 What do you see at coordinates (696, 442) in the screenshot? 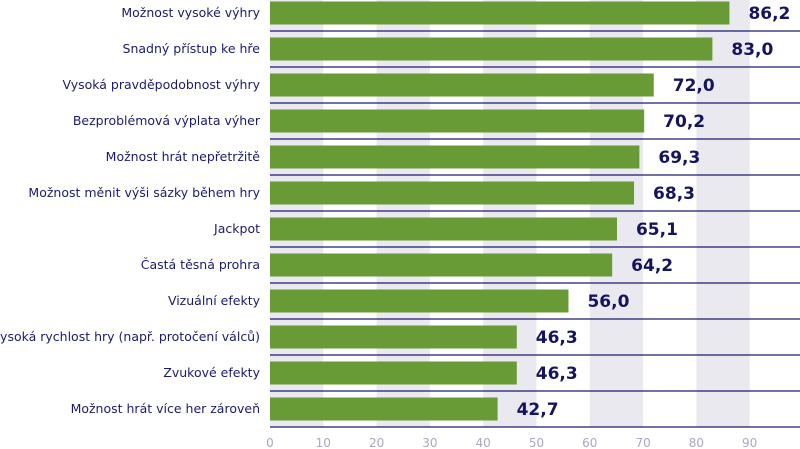
I see `x-tick-label: 80` at bounding box center [696, 442].